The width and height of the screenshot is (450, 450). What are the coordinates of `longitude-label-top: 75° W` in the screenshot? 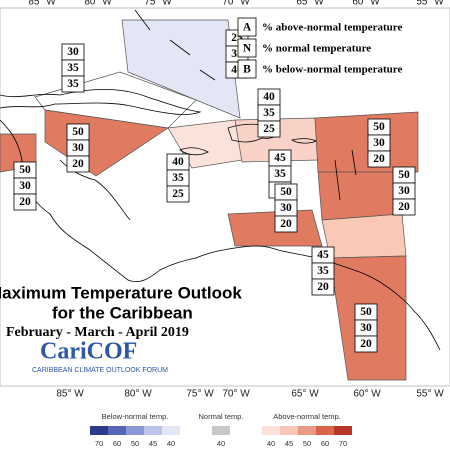 It's located at (158, 4).